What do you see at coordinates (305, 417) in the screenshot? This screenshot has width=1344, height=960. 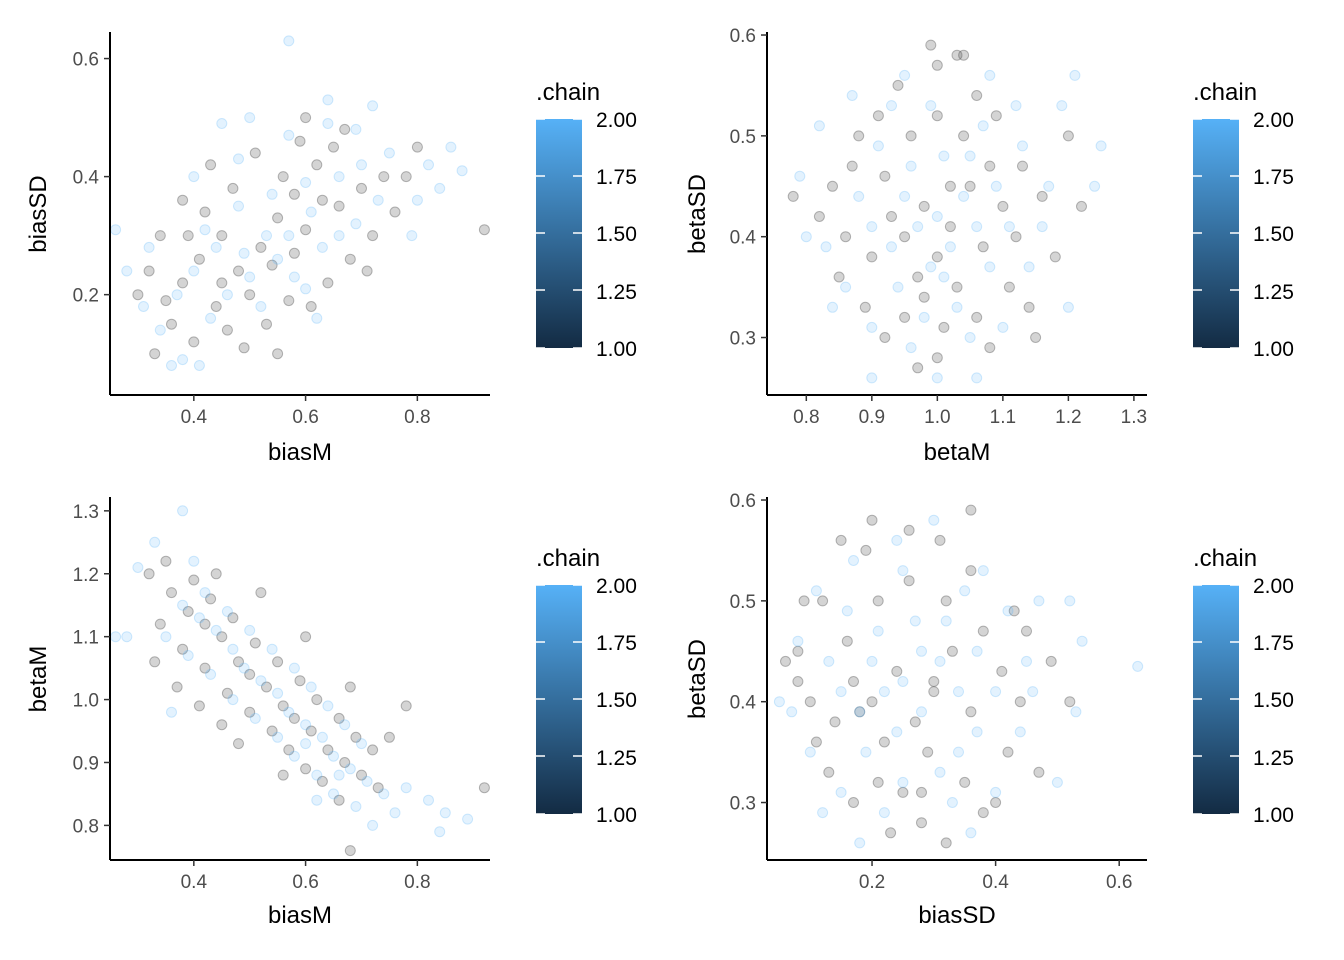 I see `panel-1-x-tick-label-1: 0.6` at bounding box center [305, 417].